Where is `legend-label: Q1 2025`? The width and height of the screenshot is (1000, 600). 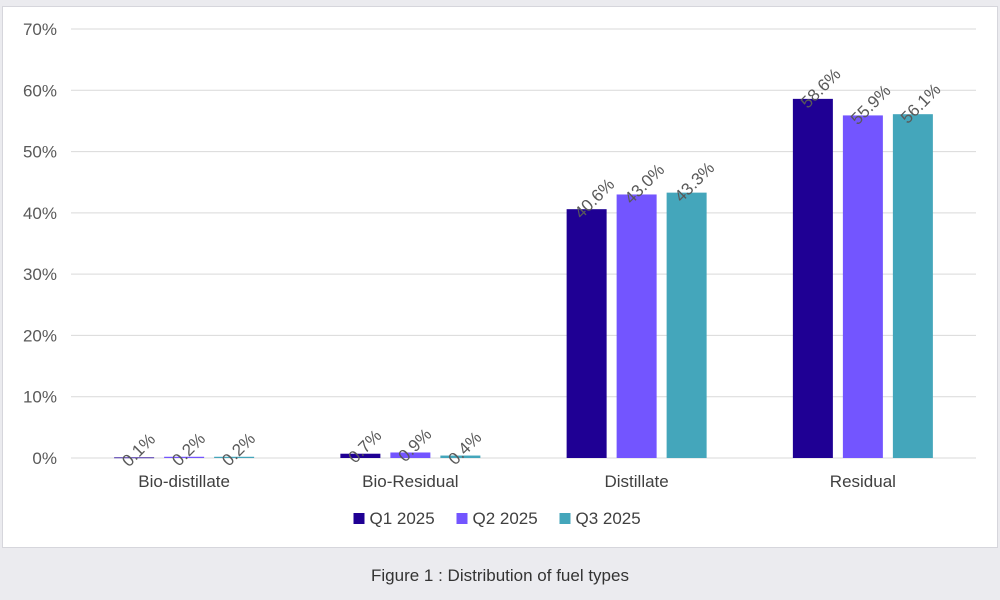
legend-label: Q1 2025 is located at coordinates (402, 518).